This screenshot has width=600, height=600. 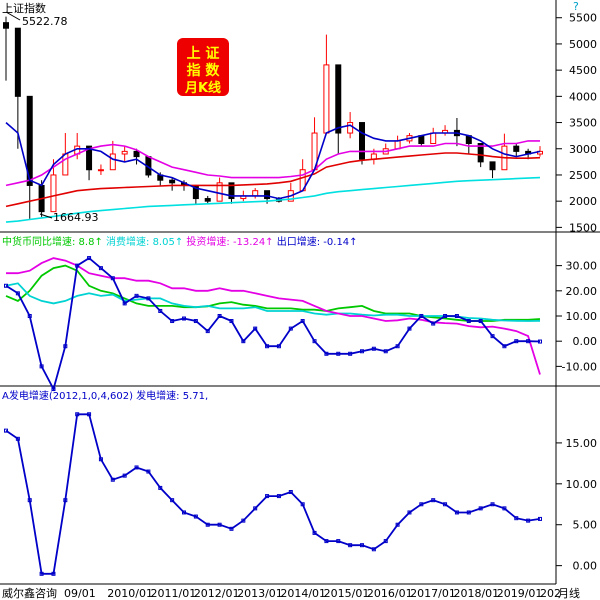 I want to click on trough-label: 1664.93, so click(x=76, y=217).